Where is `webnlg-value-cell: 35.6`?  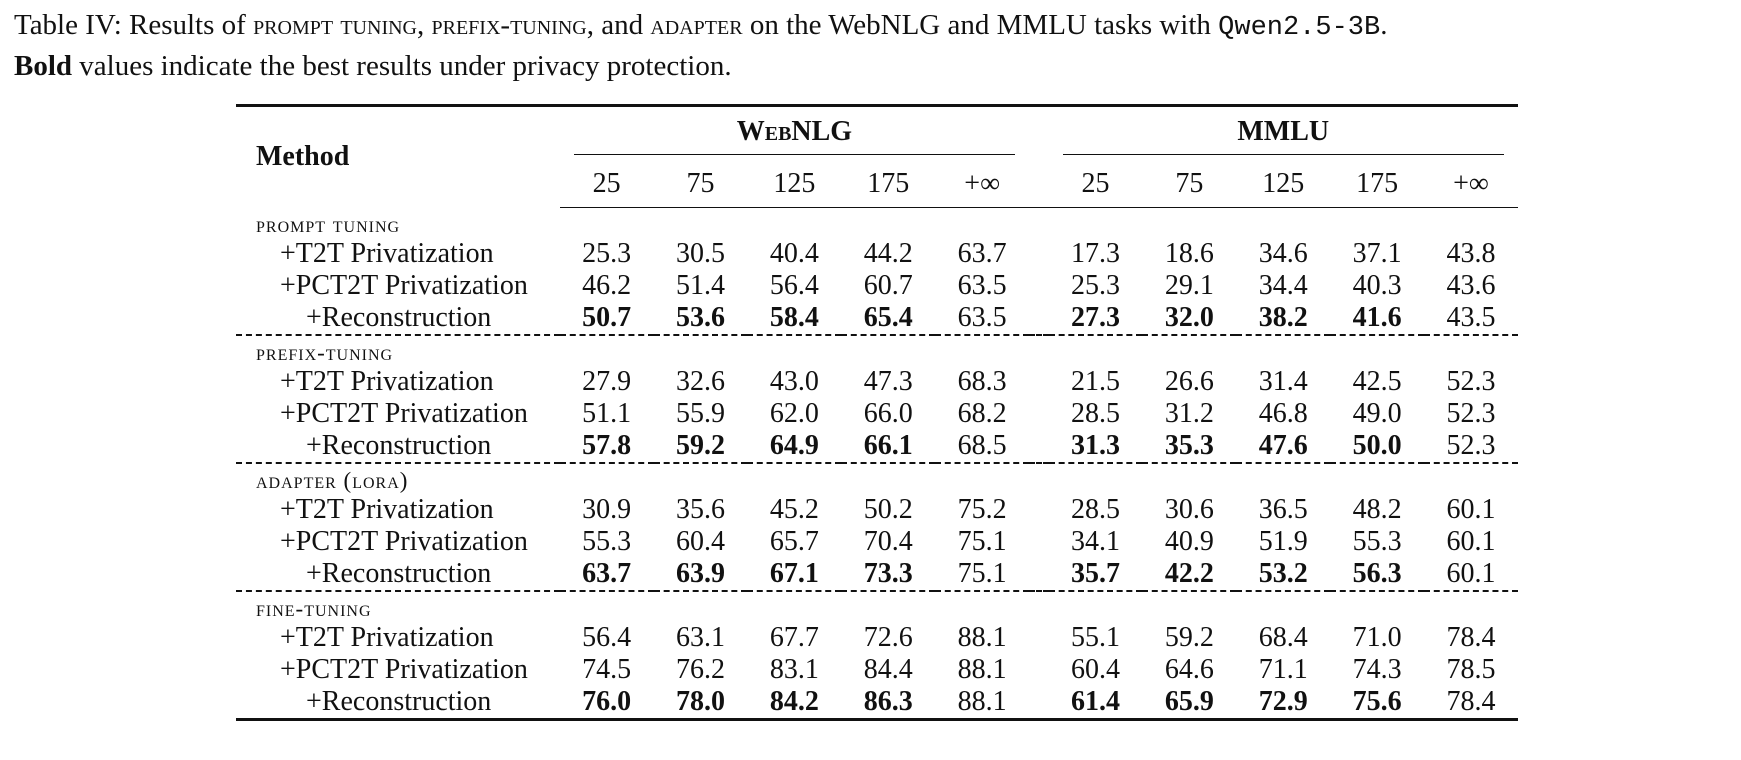 webnlg-value-cell: 35.6 is located at coordinates (701, 509).